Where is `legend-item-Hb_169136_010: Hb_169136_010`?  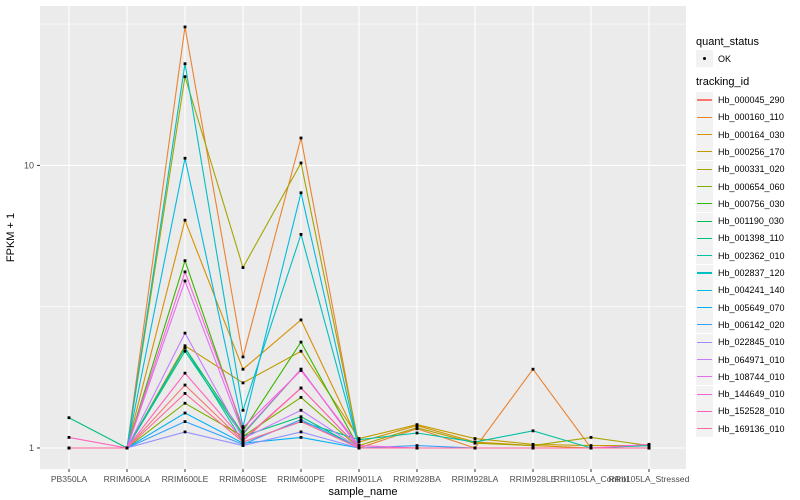
legend-item-Hb_169136_010: Hb_169136_010 is located at coordinates (740, 429).